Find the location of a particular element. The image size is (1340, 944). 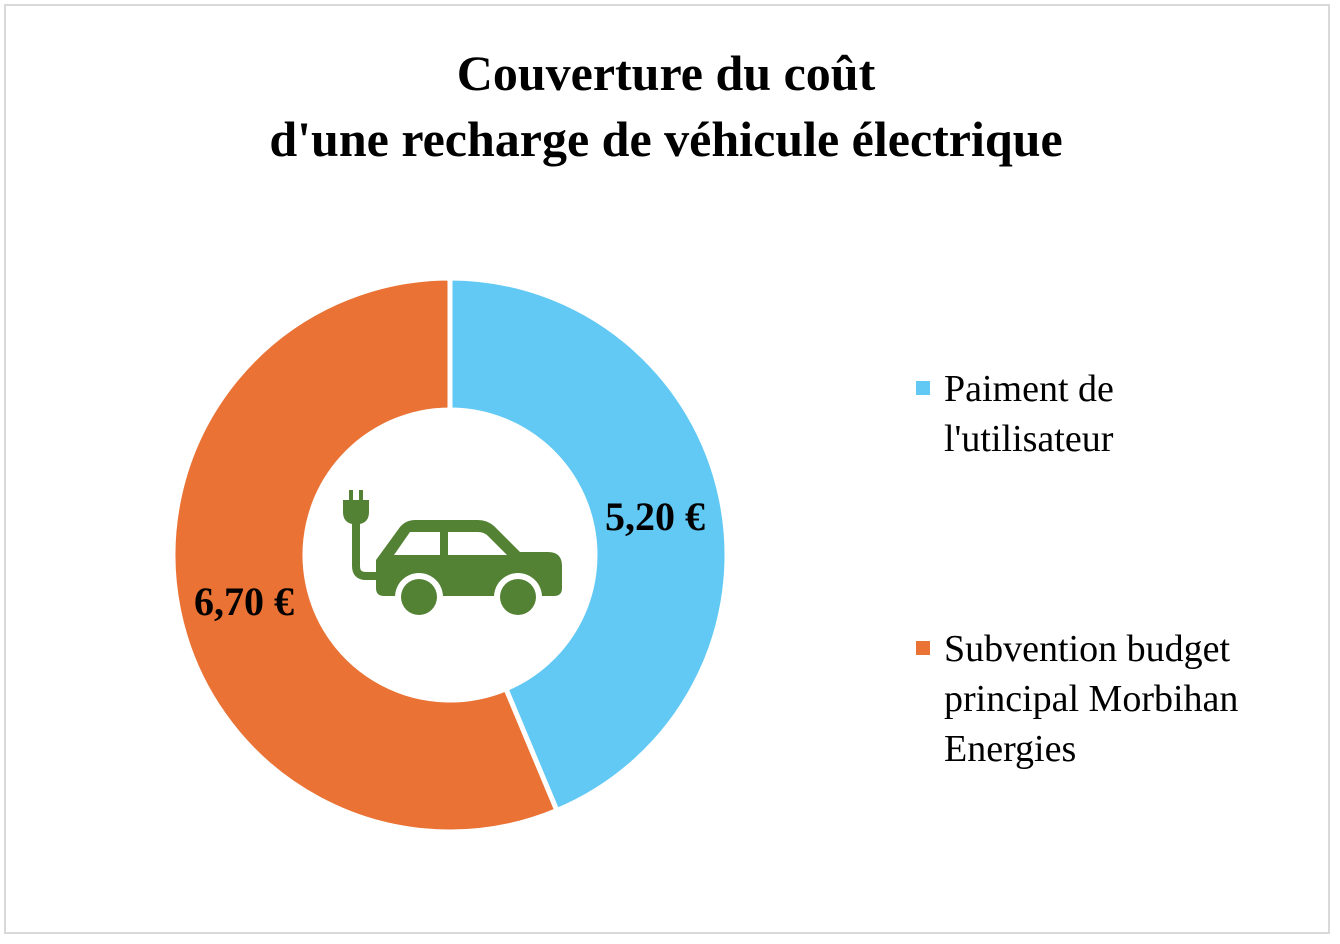

car-window-rear is located at coordinates (477, 543).